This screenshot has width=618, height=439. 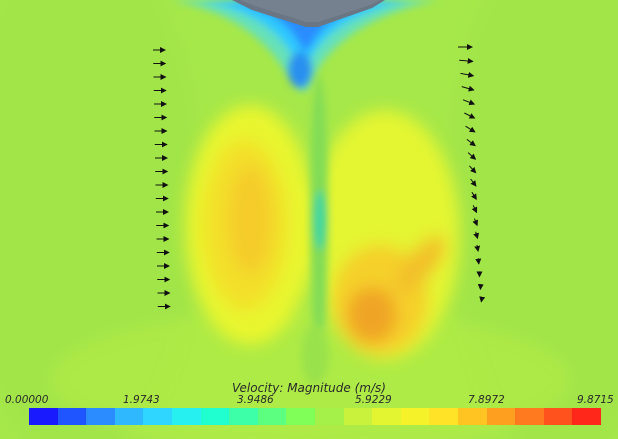 I want to click on tick-label: 7.8972, so click(x=486, y=400).